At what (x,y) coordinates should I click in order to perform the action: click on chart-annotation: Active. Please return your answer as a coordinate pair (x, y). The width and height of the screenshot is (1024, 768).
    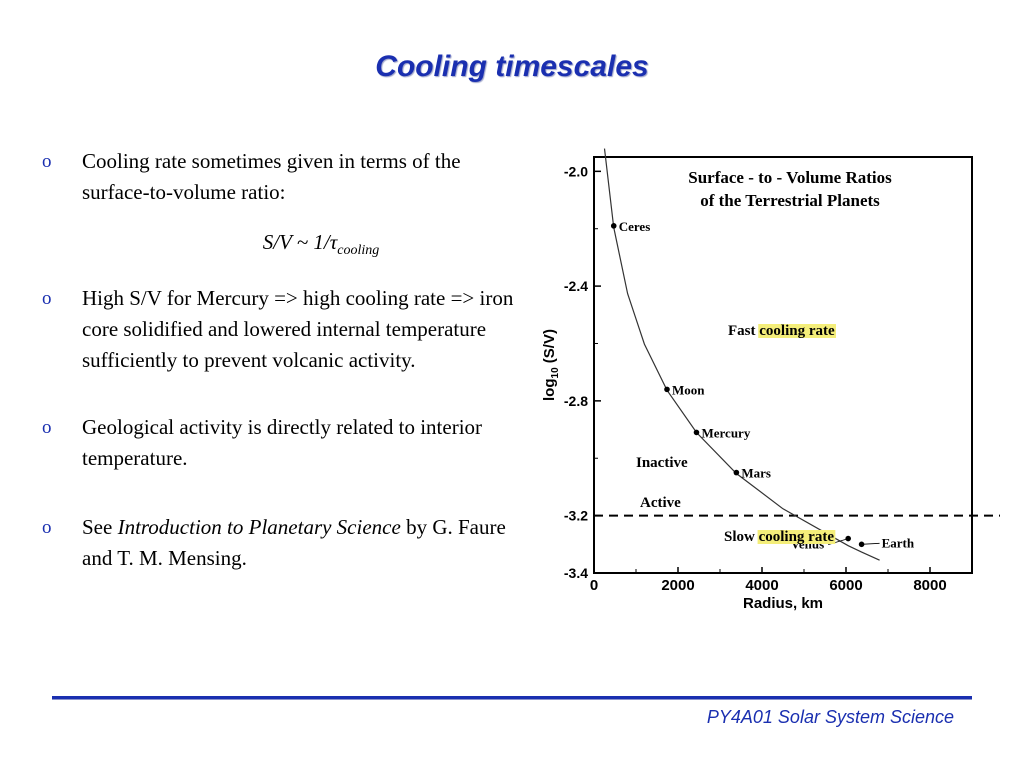
    Looking at the image, I should click on (660, 503).